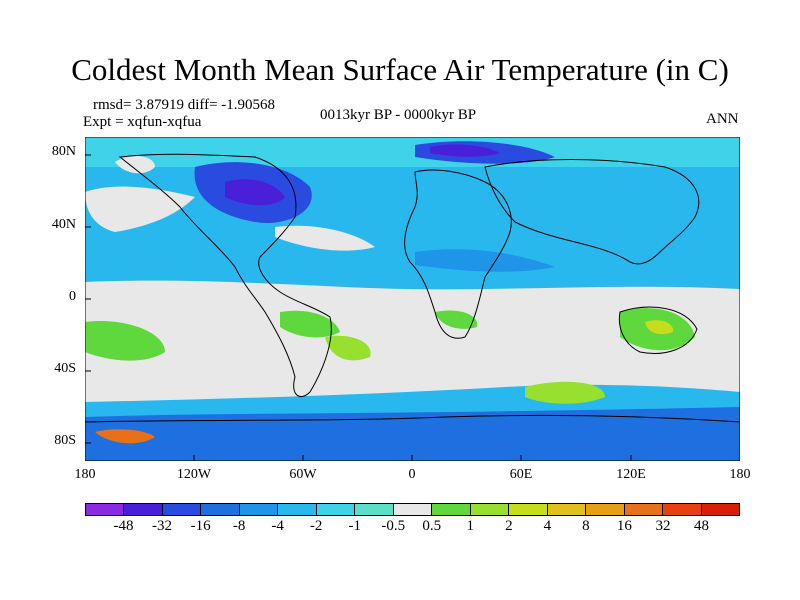 This screenshot has height=600, width=800. I want to click on colorbar, so click(412, 509).